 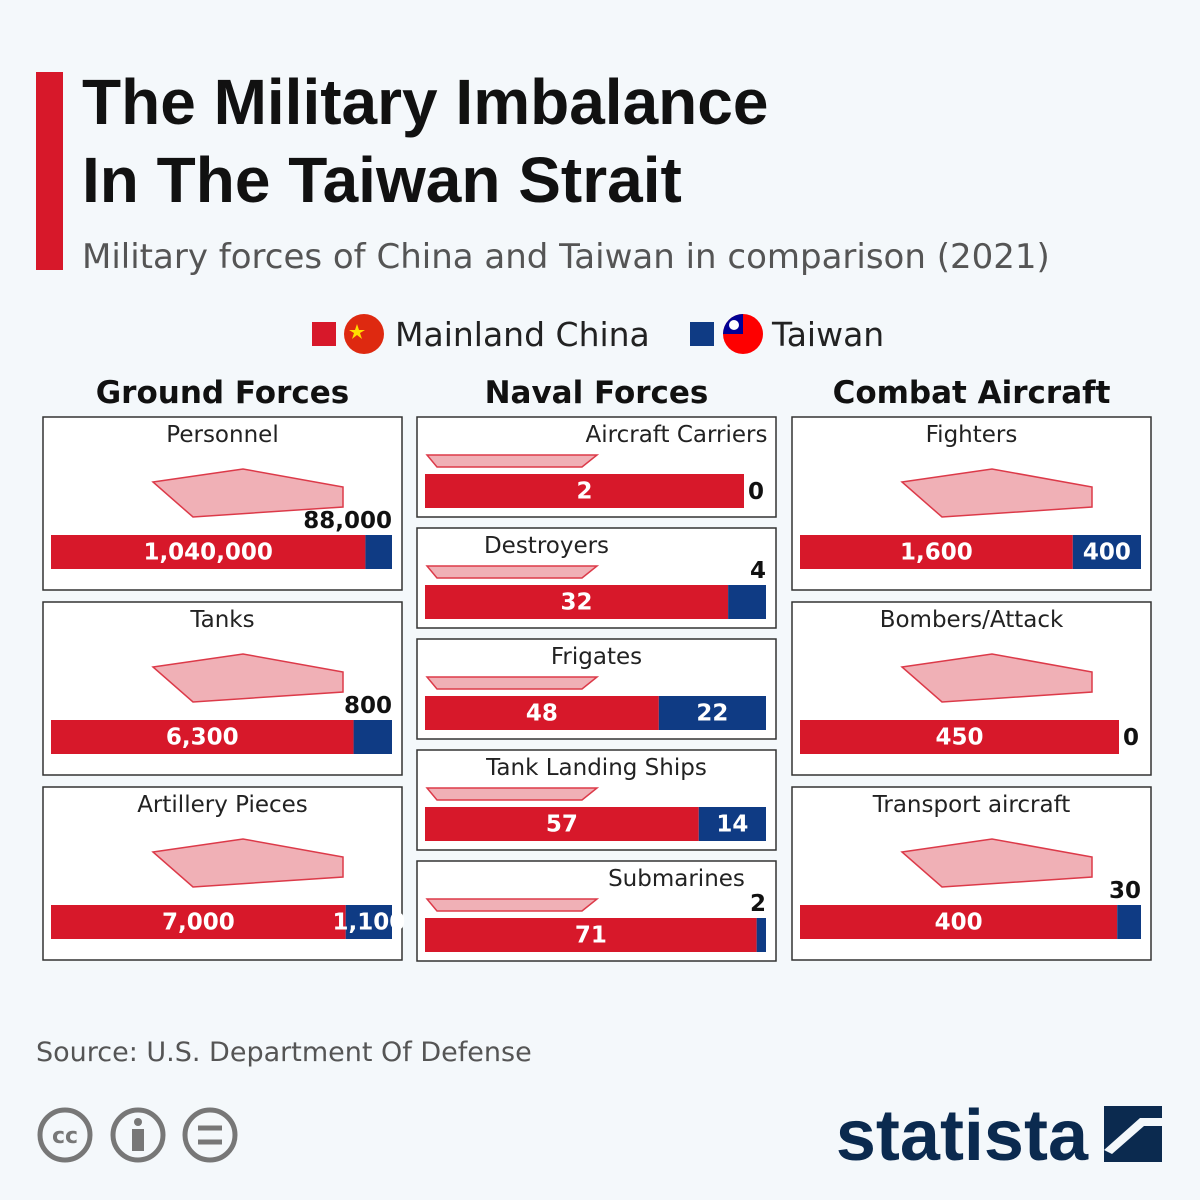 I want to click on china-flag, so click(x=364, y=334).